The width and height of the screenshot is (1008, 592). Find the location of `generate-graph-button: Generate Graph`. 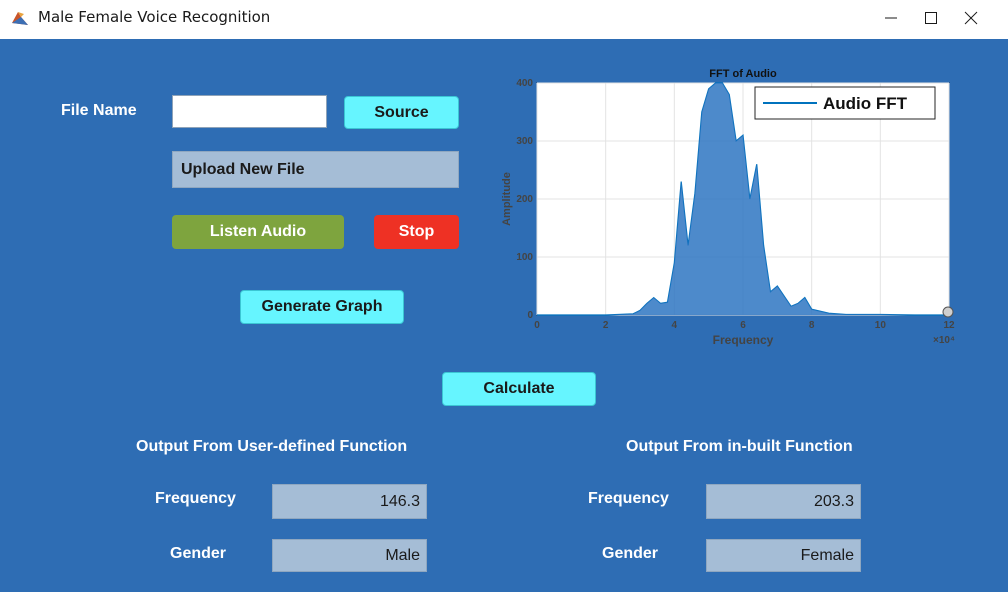

generate-graph-button: Generate Graph is located at coordinates (322, 307).